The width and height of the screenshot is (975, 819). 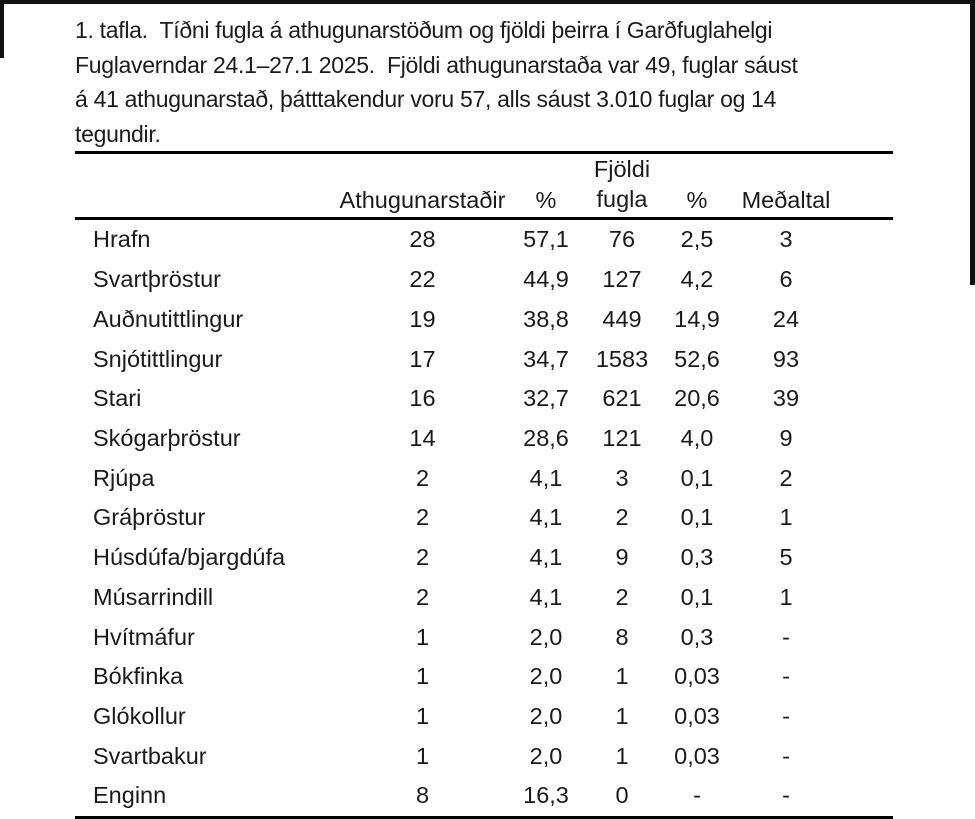 What do you see at coordinates (697, 795) in the screenshot?
I see `cell-birds-pct: -` at bounding box center [697, 795].